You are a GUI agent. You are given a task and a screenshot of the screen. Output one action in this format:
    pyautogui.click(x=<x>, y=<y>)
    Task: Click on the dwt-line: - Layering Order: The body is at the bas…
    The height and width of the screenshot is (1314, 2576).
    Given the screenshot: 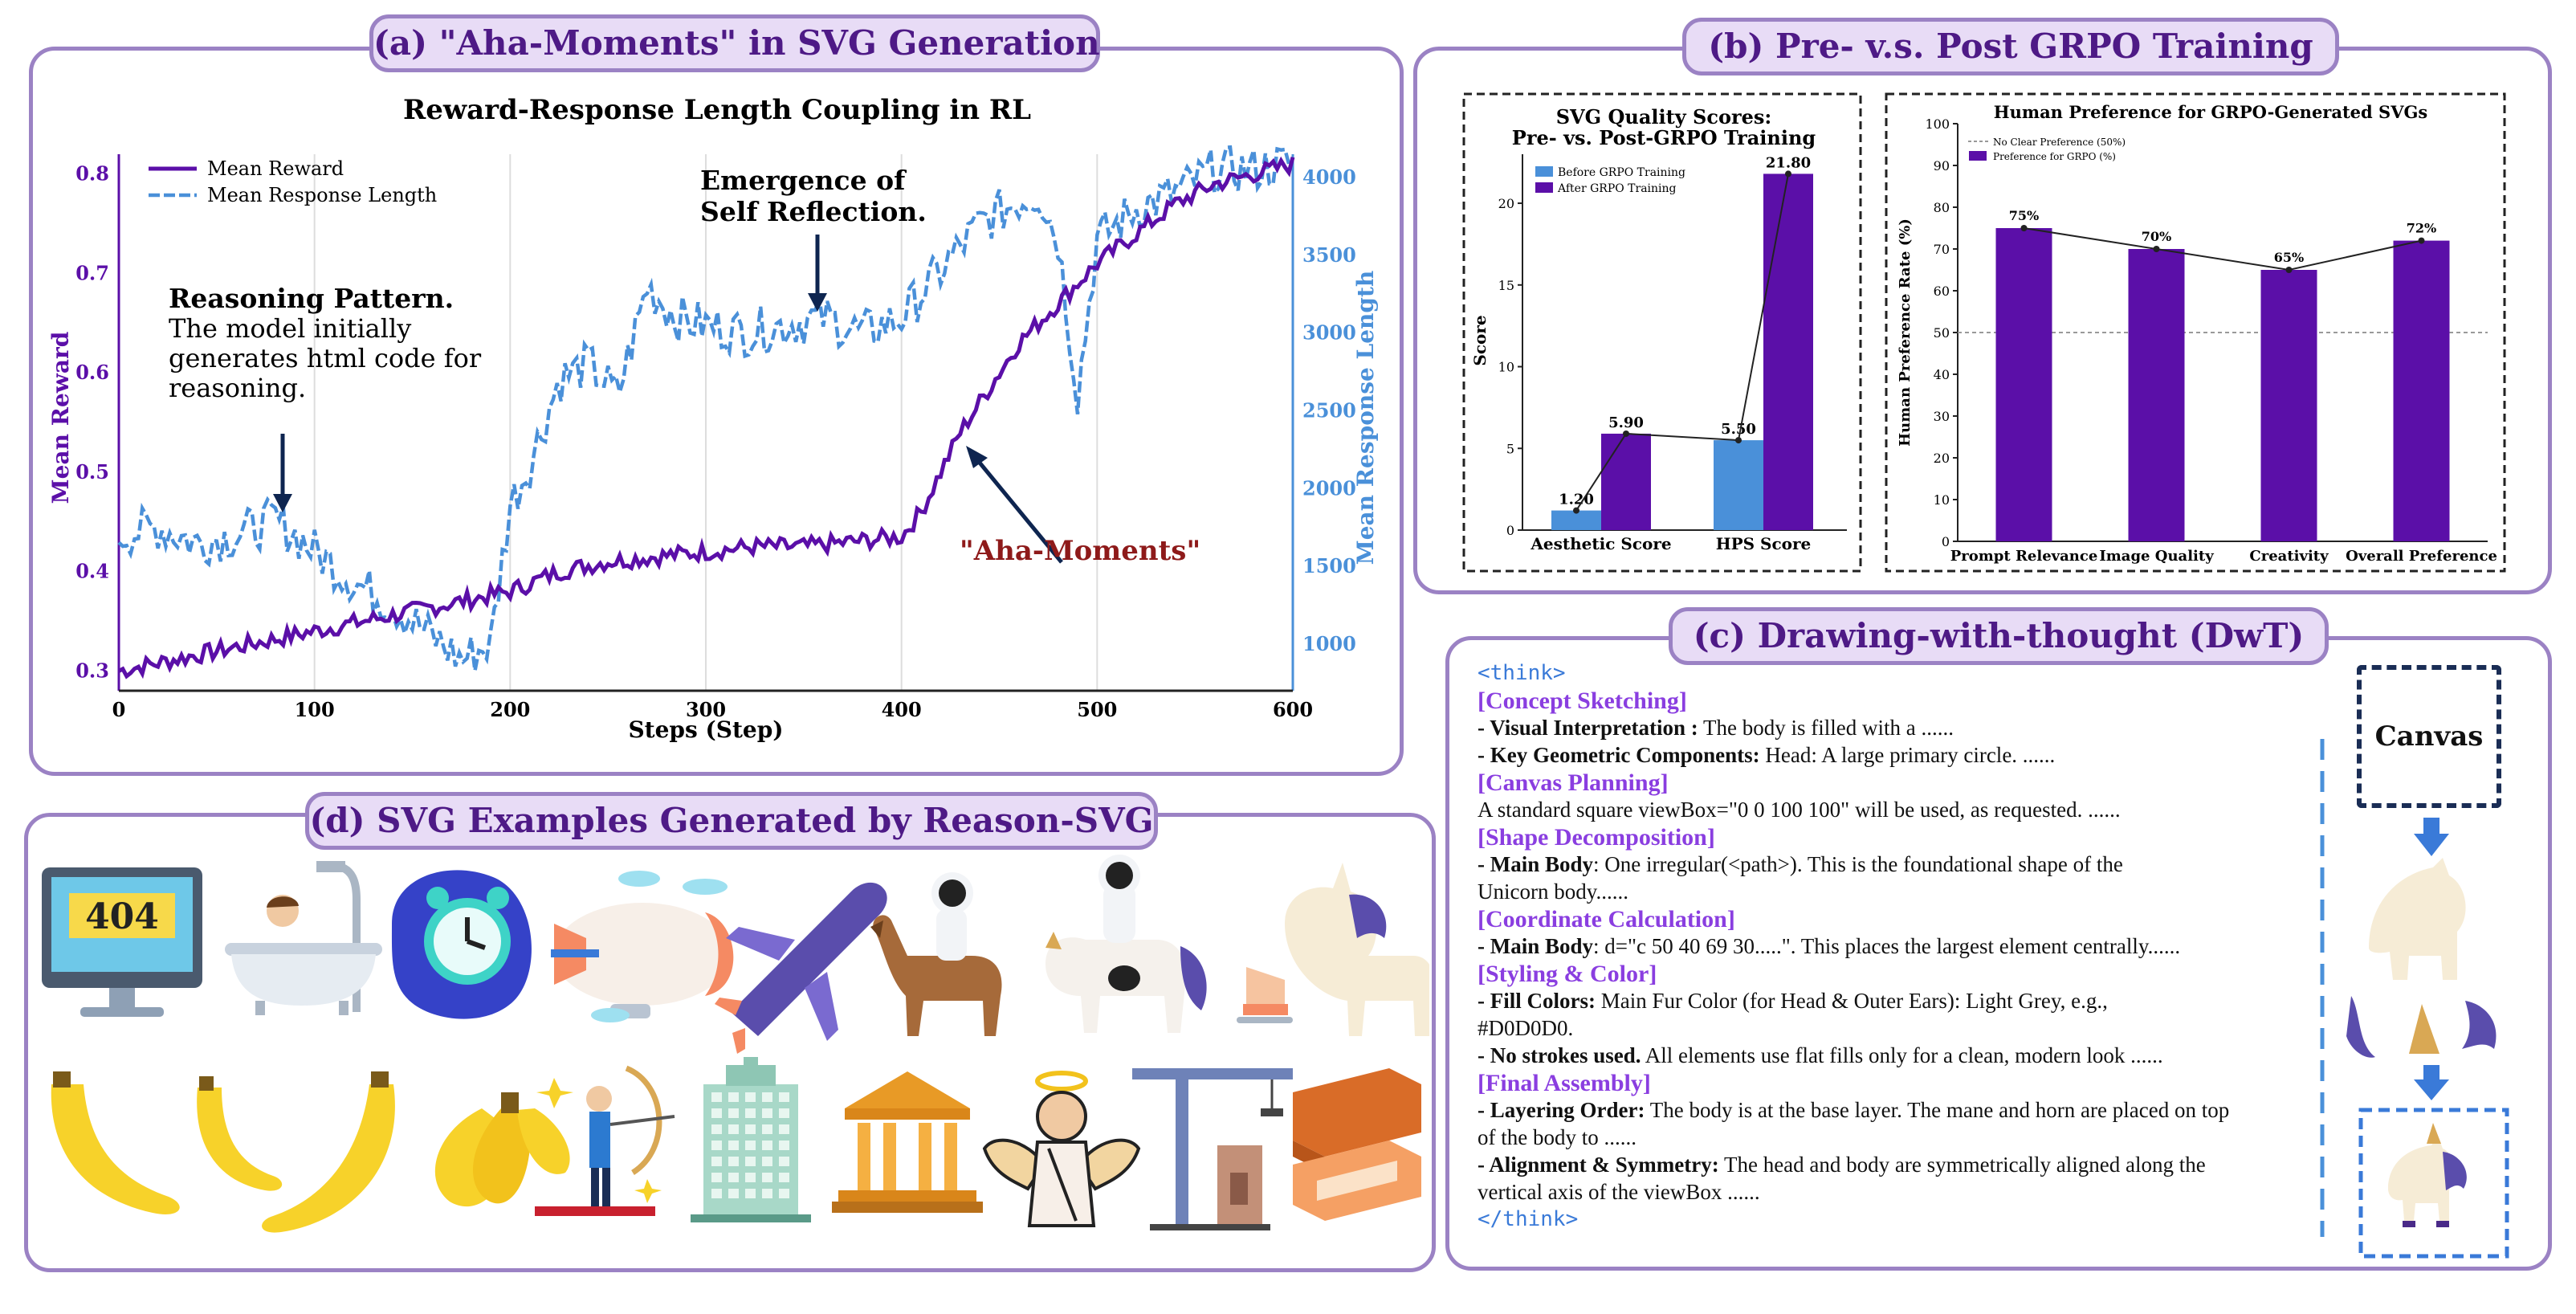 What is the action you would take?
    pyautogui.click(x=1853, y=1110)
    